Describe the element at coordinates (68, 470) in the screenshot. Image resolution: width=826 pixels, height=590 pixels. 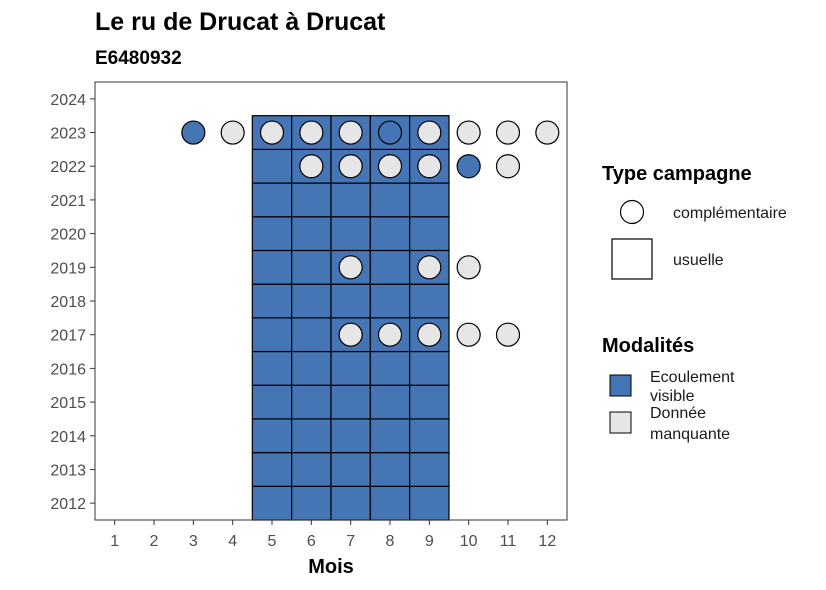
I see `y-tick-label-2013: 2013` at that location.